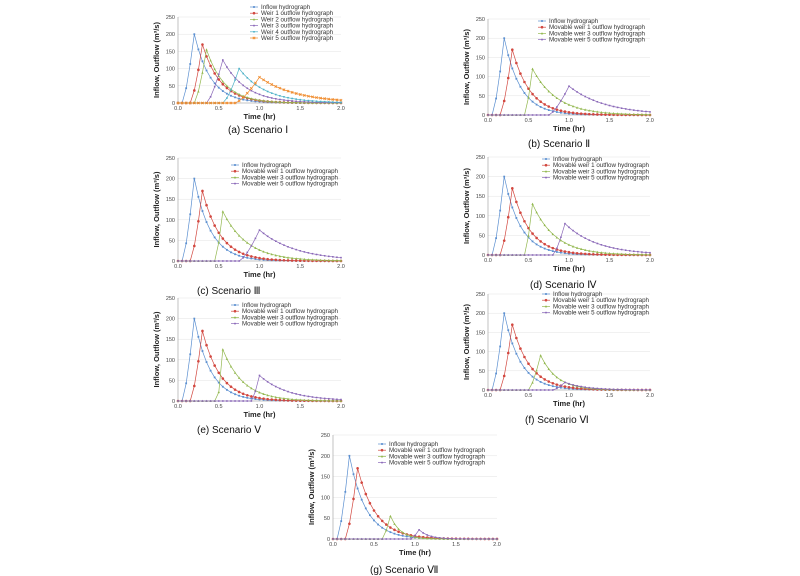  What do you see at coordinates (170, 180) in the screenshot?
I see `y-tick-label: 200` at bounding box center [170, 180].